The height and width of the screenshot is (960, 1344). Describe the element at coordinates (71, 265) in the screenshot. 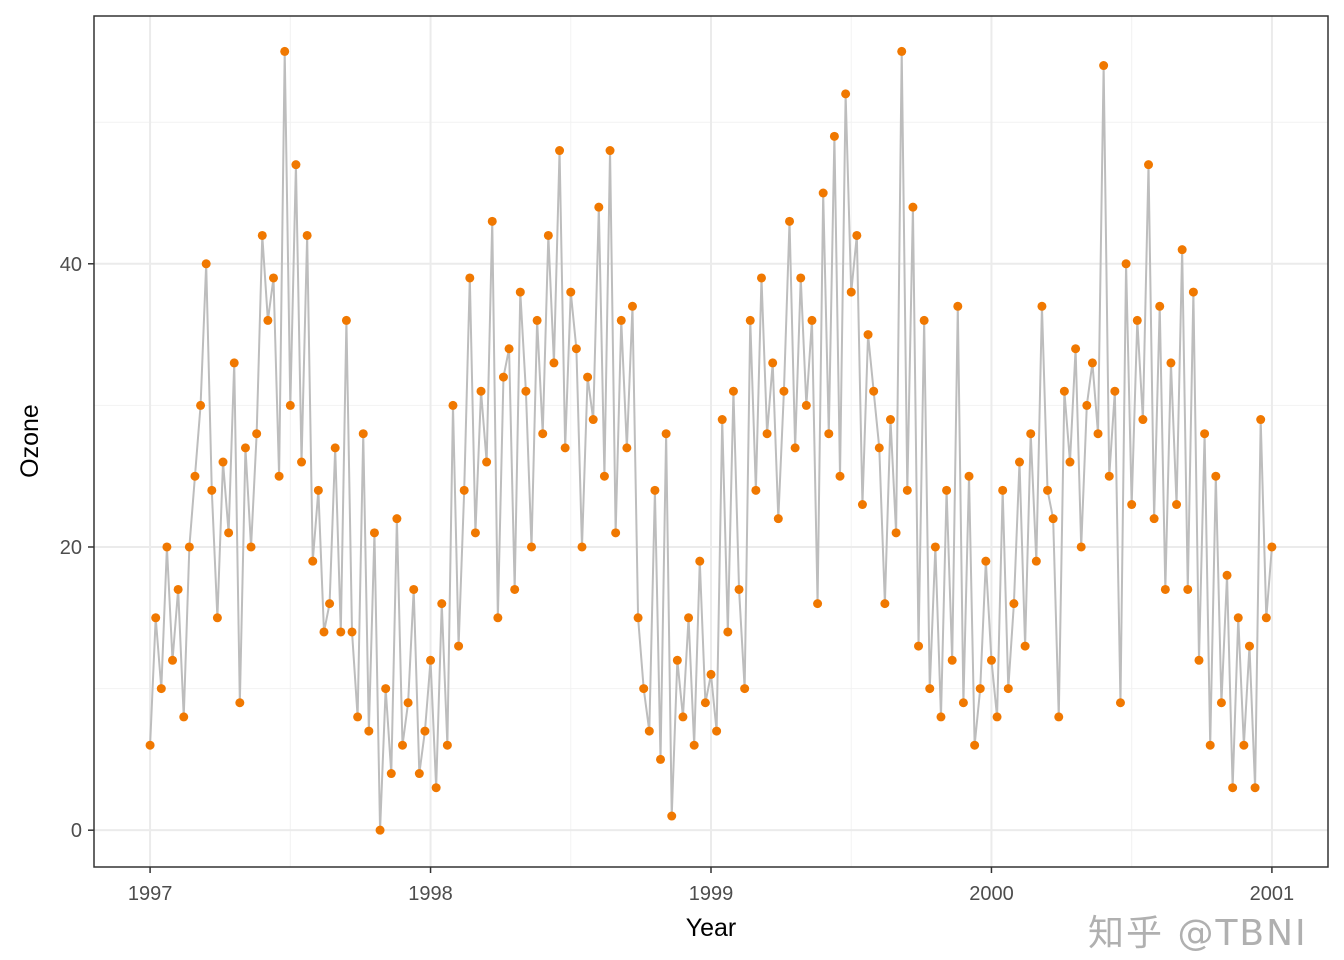

I see `y-tick-label: 40` at that location.